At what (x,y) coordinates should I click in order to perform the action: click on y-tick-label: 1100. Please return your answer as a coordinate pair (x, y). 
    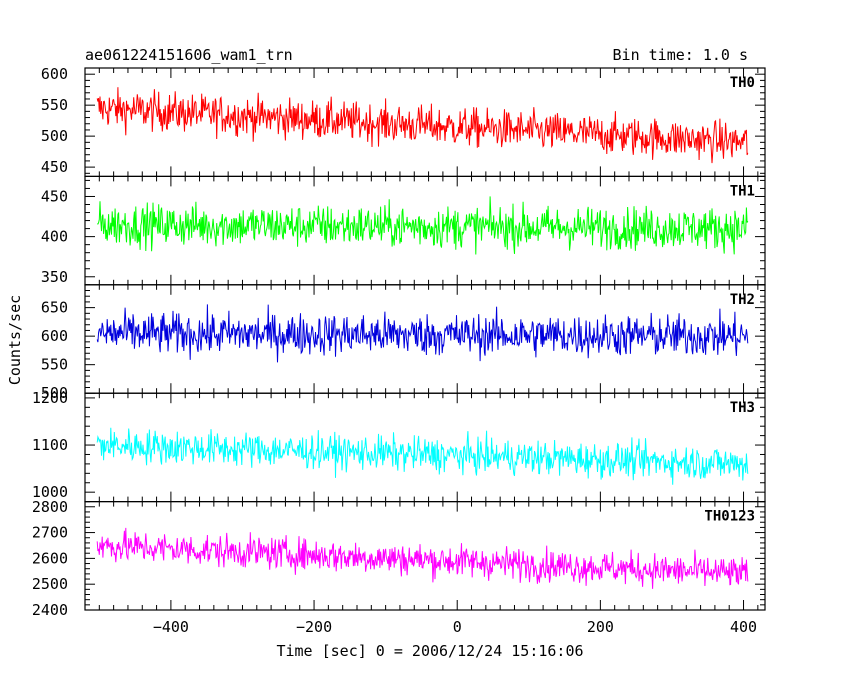
    Looking at the image, I should click on (50, 445).